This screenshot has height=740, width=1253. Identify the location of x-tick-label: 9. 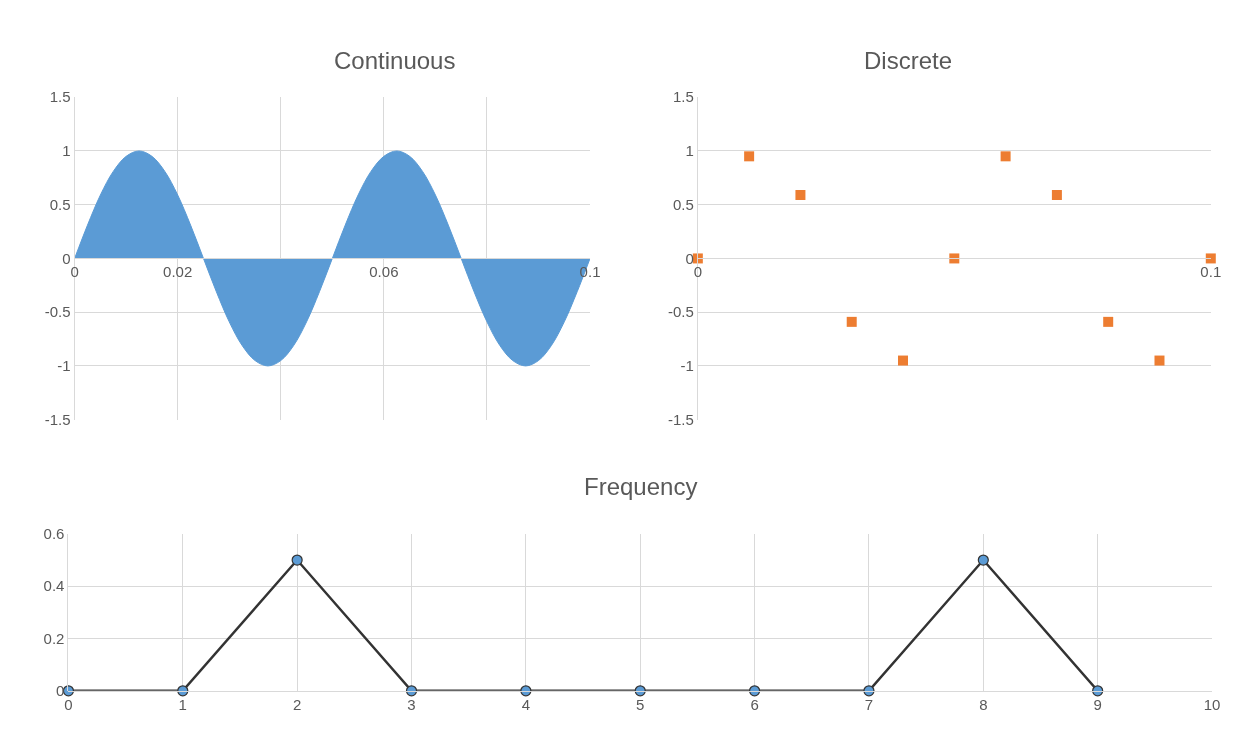
(1097, 704).